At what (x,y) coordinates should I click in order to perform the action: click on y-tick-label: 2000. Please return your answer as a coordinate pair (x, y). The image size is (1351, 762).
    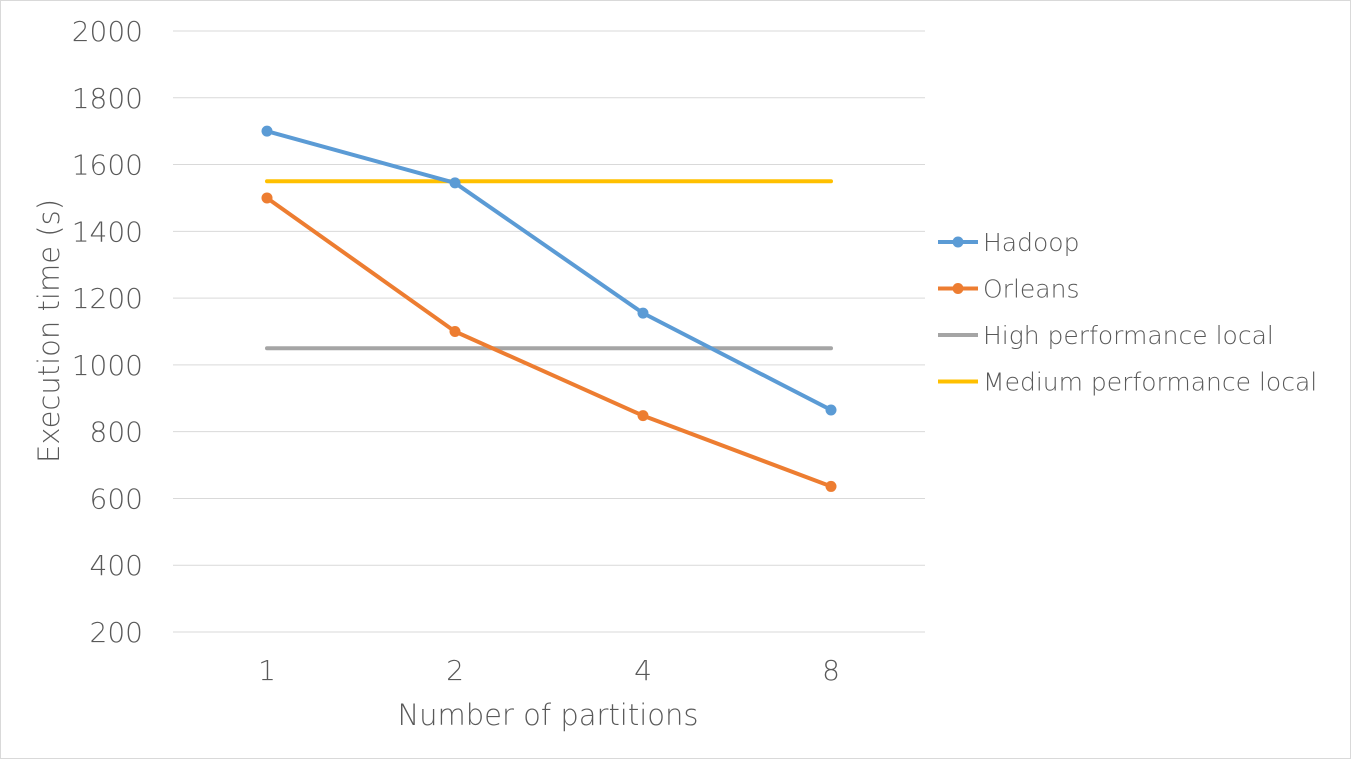
    Looking at the image, I should click on (107, 31).